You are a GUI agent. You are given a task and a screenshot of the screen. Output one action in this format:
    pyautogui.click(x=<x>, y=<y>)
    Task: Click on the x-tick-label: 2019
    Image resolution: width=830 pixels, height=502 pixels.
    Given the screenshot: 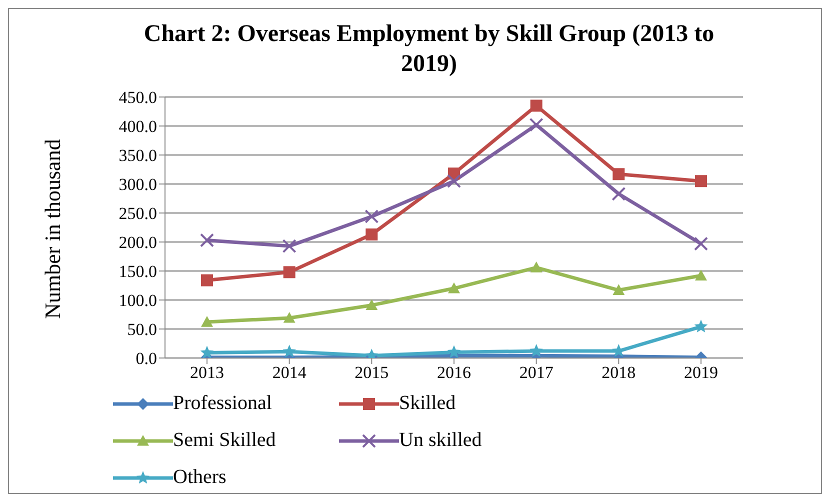 What is the action you would take?
    pyautogui.click(x=701, y=372)
    